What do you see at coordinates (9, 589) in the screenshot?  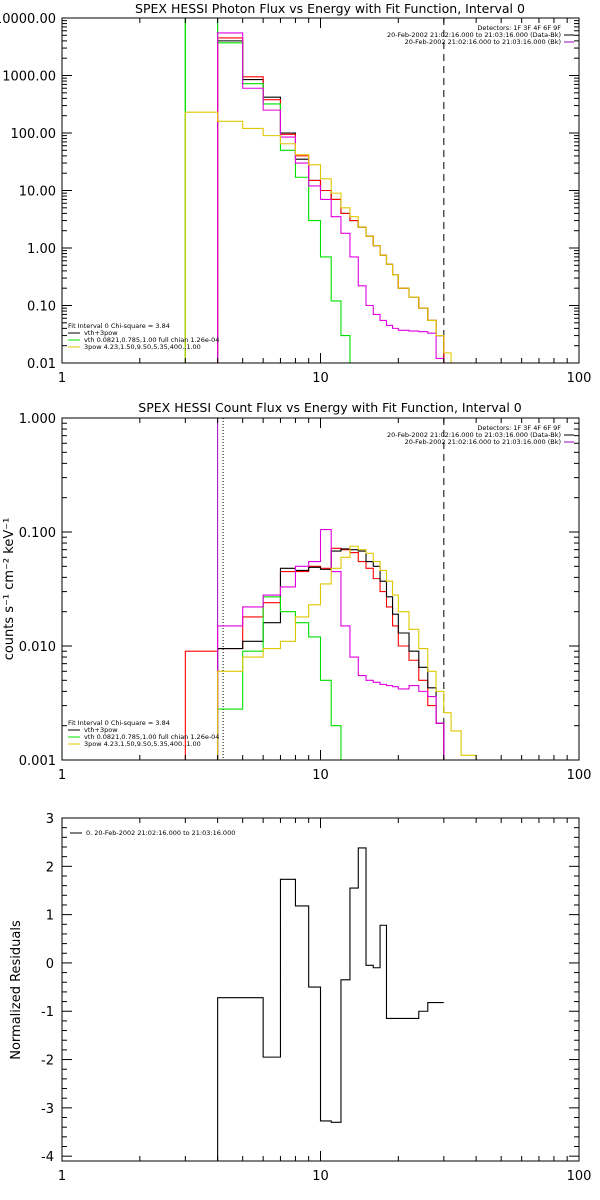 I see `y-axis-label: counts s⁻¹ cm⁻² keV⁻¹` at bounding box center [9, 589].